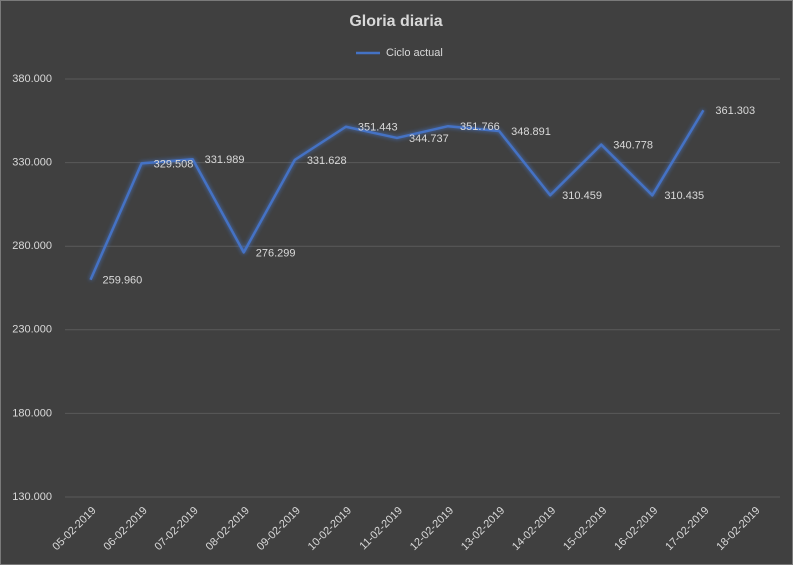 This screenshot has width=793, height=565. What do you see at coordinates (174, 164) in the screenshot?
I see `data-label: 329.508` at bounding box center [174, 164].